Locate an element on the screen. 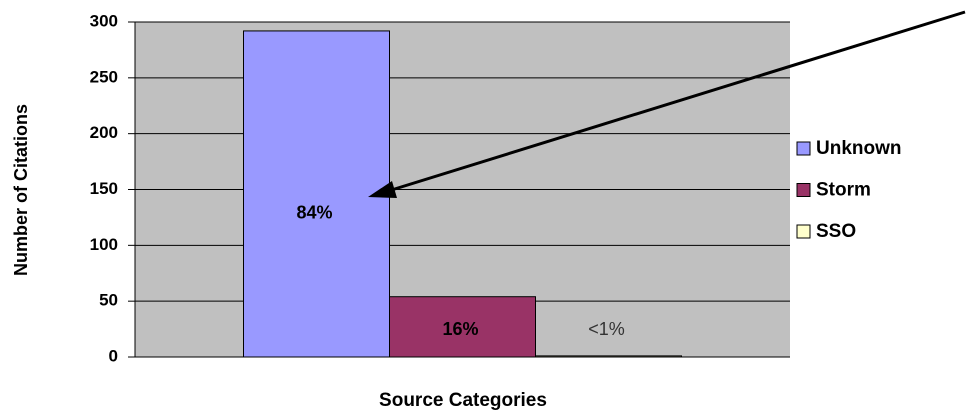 This screenshot has width=978, height=415. y-tick-label: 300 is located at coordinates (104, 20).